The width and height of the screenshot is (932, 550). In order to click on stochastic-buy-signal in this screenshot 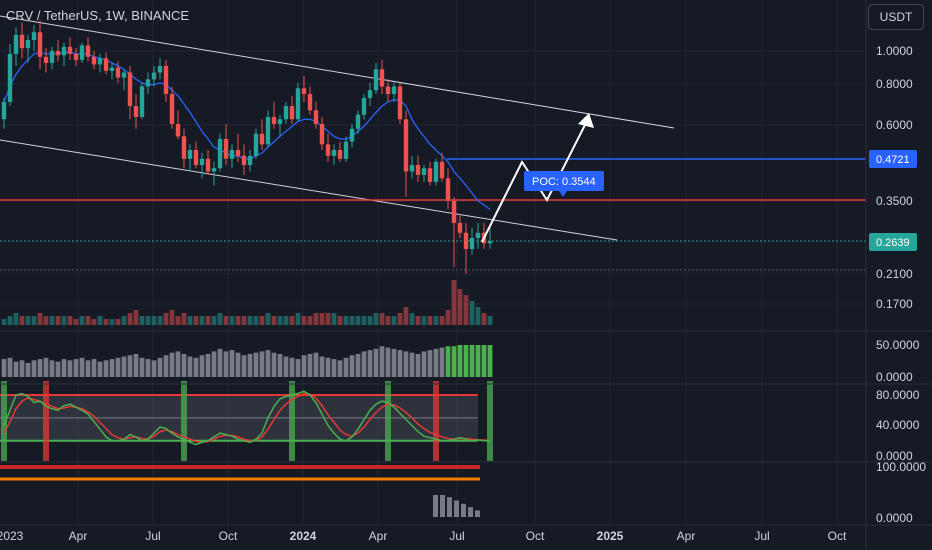, I will do `click(388, 421)`.